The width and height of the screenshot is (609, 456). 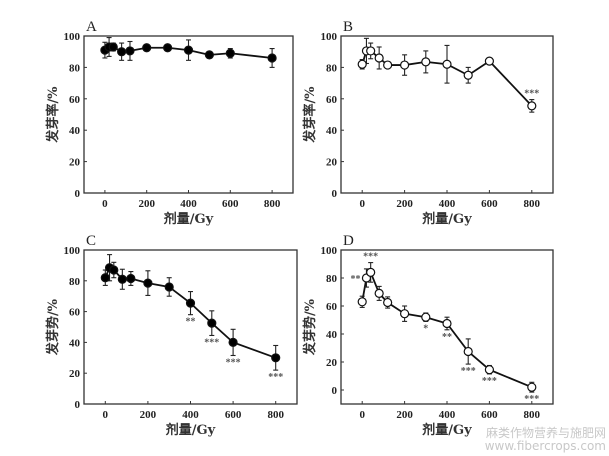 I want to click on significance-label: *, so click(x=425, y=328).